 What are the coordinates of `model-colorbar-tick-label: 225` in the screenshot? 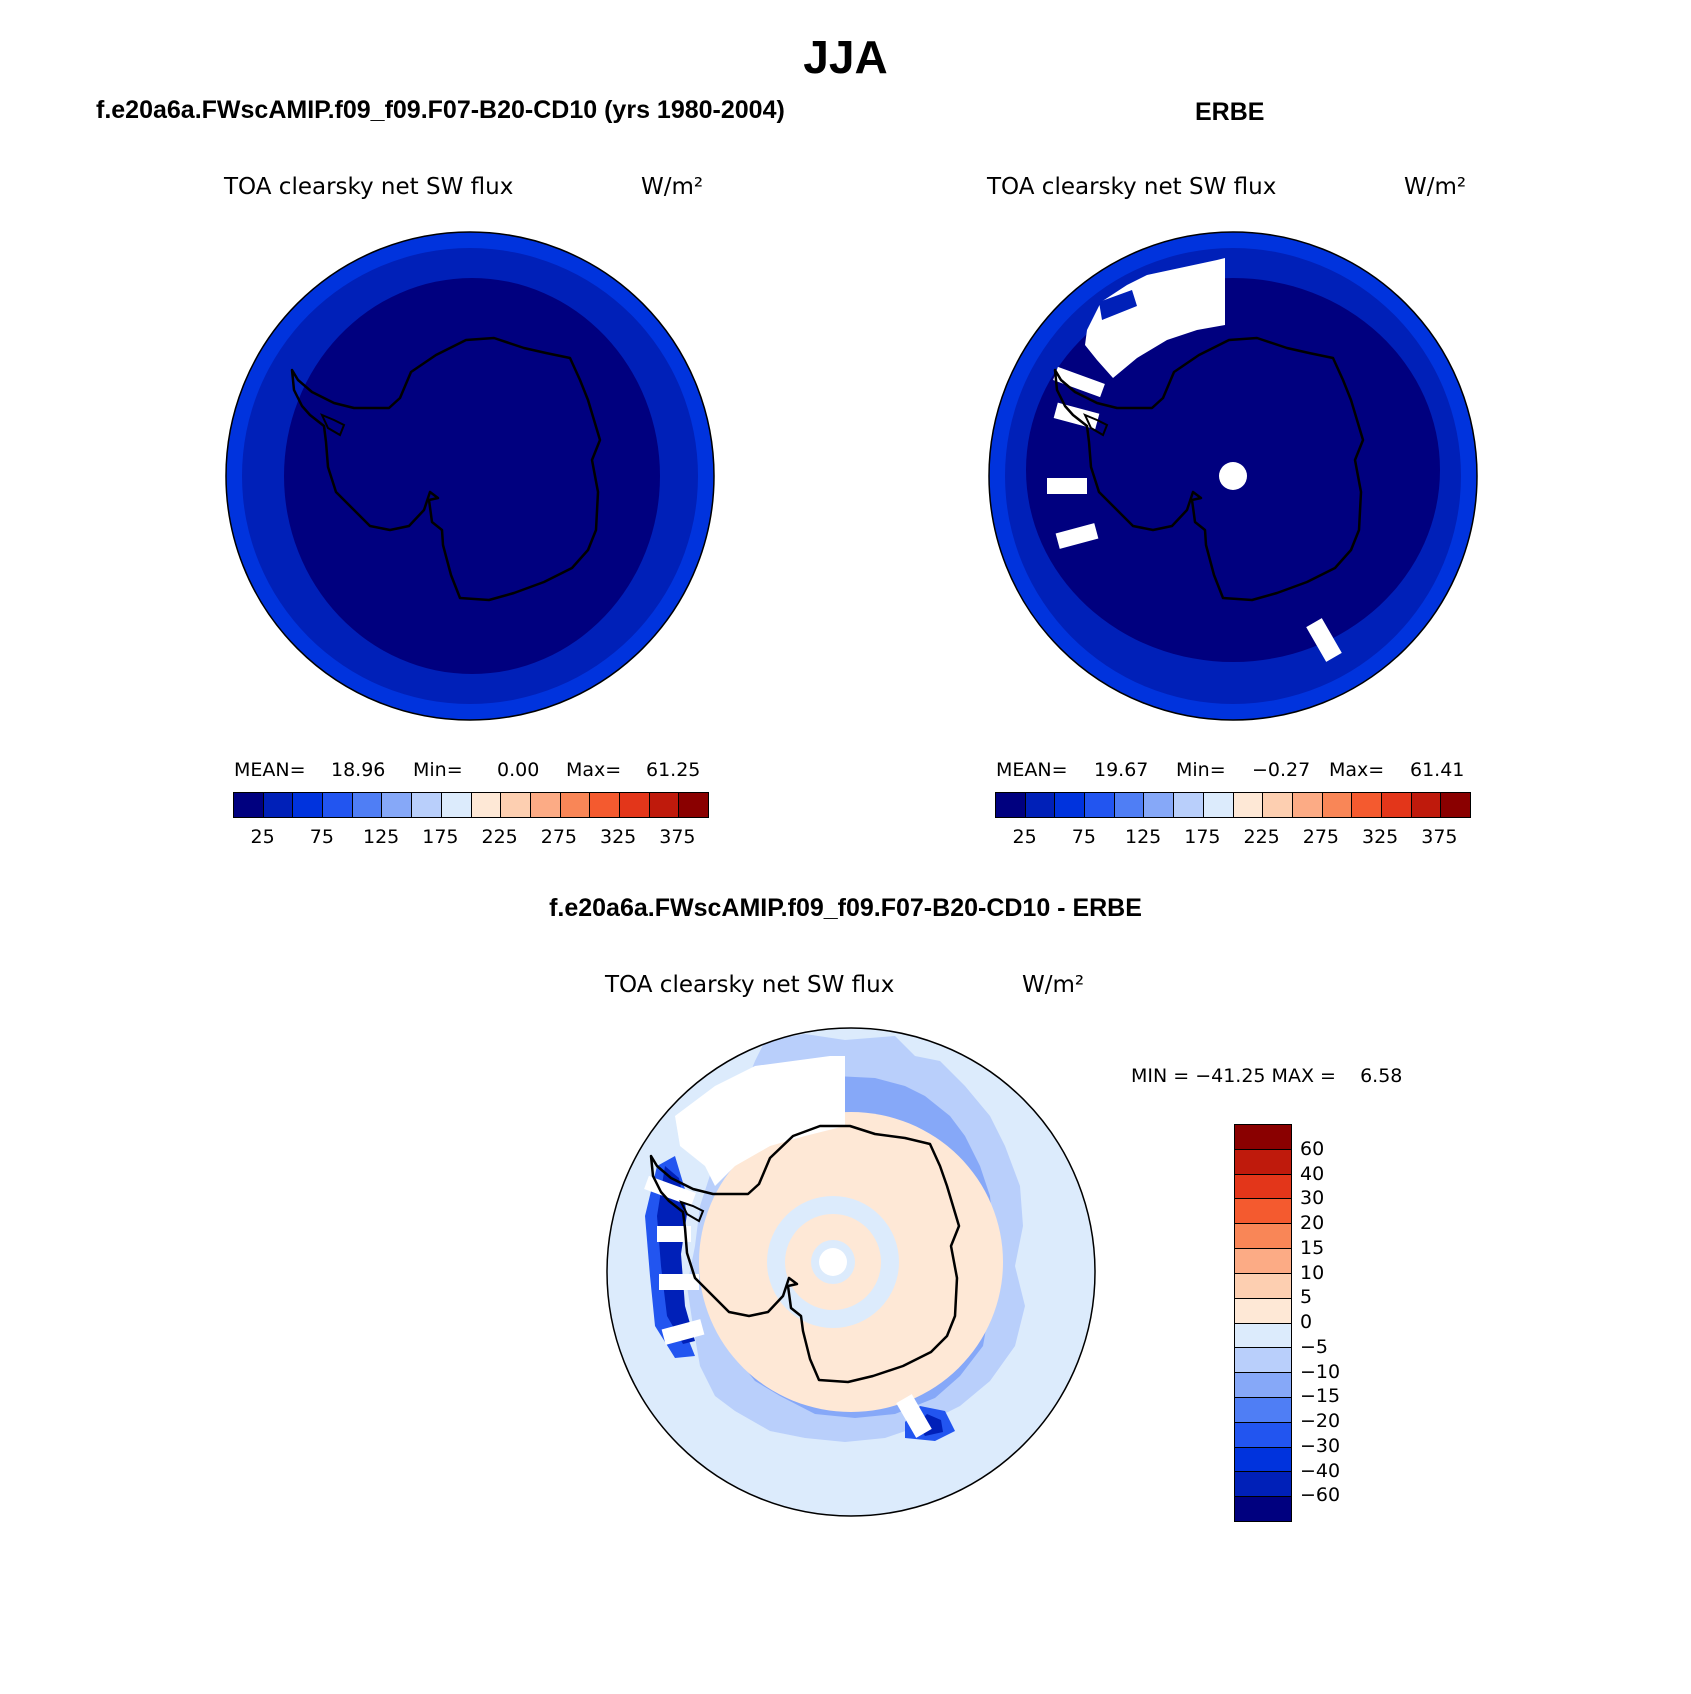 It's located at (499, 837).